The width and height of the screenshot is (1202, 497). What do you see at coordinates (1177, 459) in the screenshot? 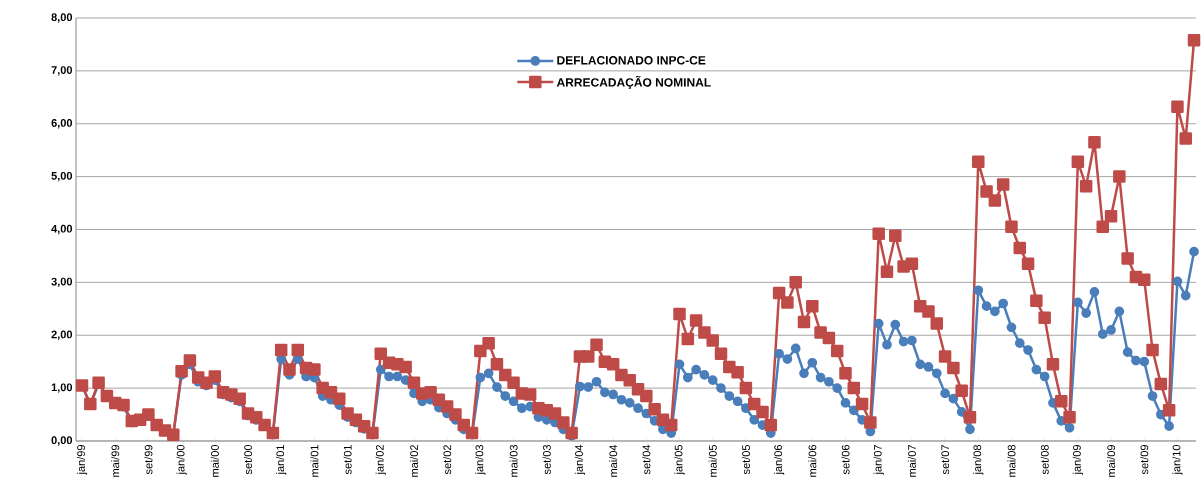
I see `x-tick-label: jan/10` at bounding box center [1177, 459].